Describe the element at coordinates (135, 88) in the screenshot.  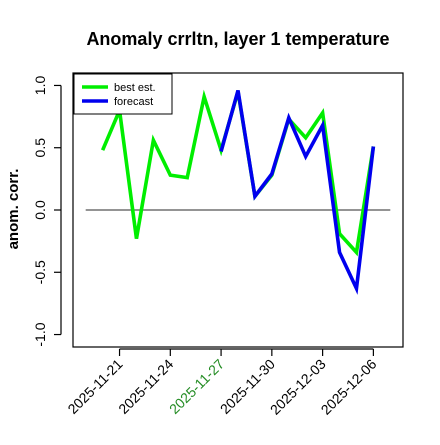
I see `legend-label-best-est: best est.` at that location.